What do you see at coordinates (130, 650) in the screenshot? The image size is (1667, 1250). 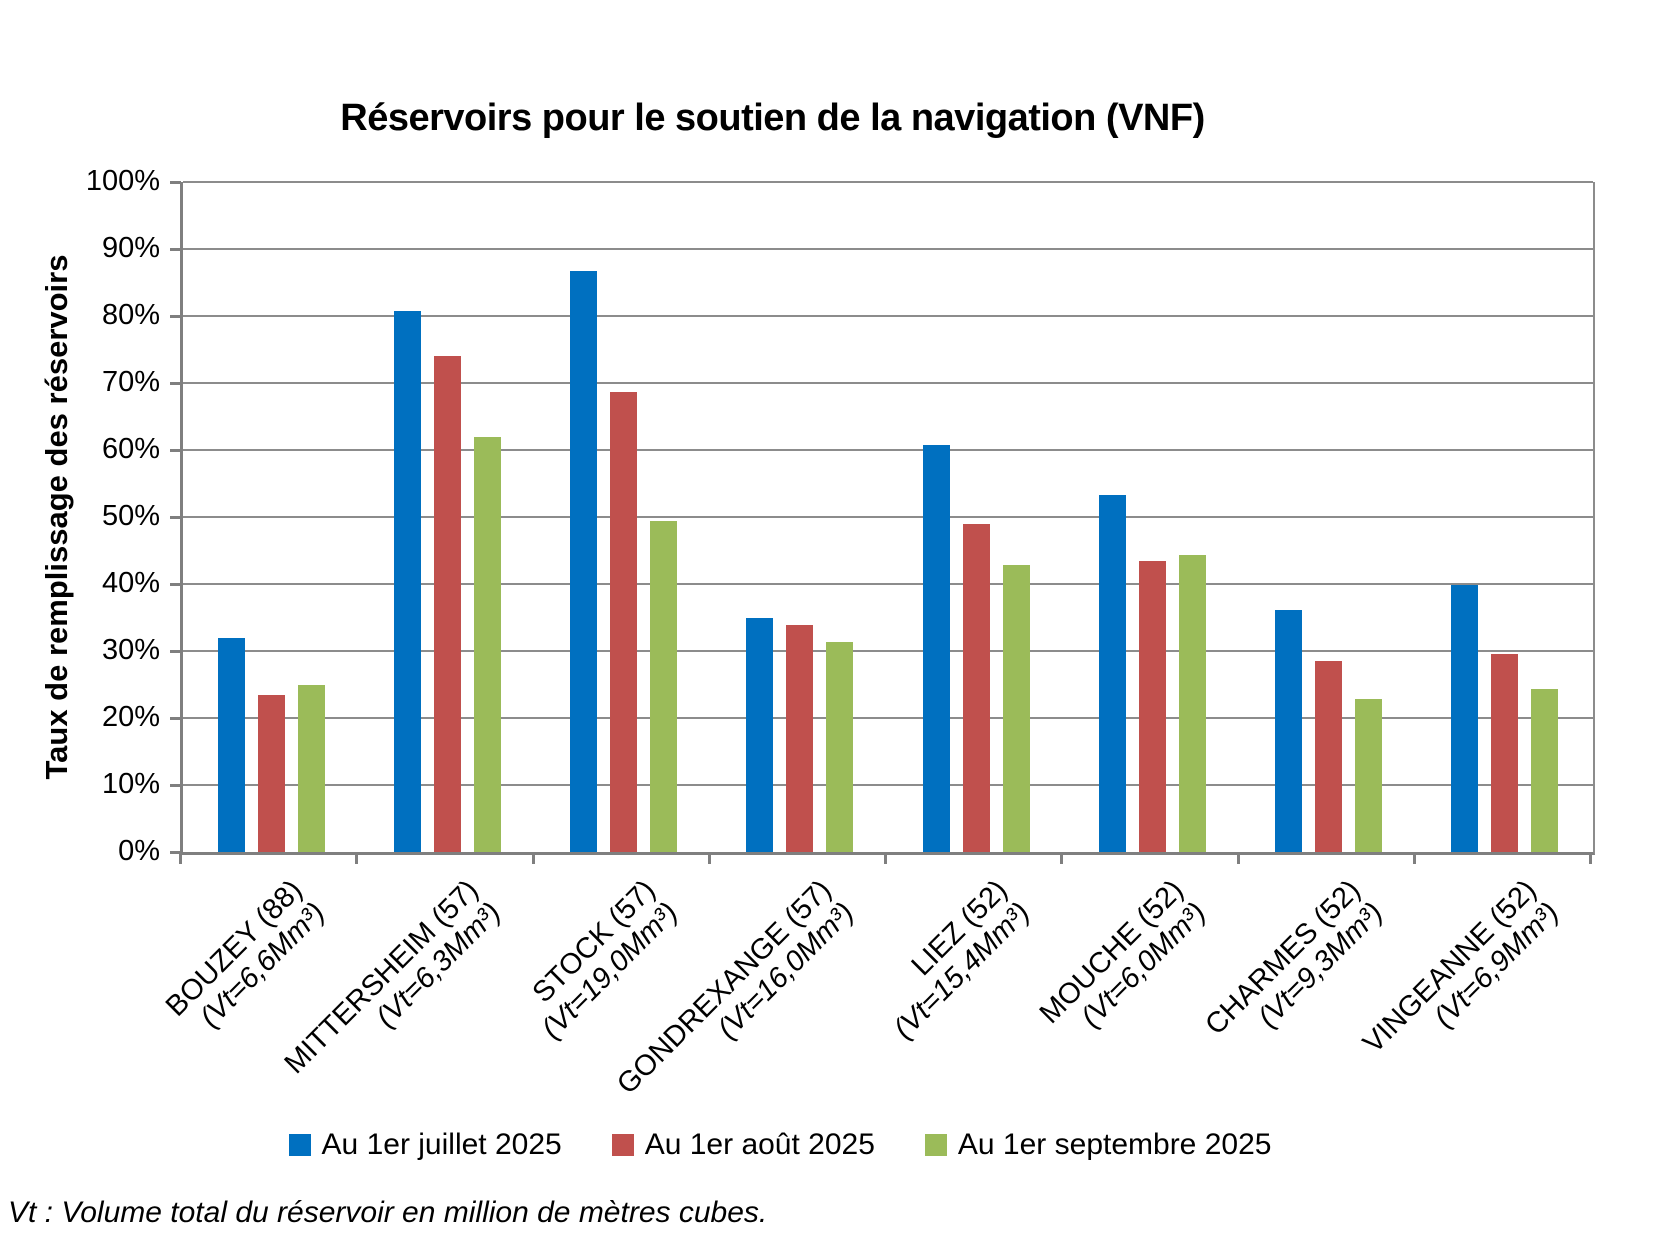 I see `y-tick-label: 30%` at bounding box center [130, 650].